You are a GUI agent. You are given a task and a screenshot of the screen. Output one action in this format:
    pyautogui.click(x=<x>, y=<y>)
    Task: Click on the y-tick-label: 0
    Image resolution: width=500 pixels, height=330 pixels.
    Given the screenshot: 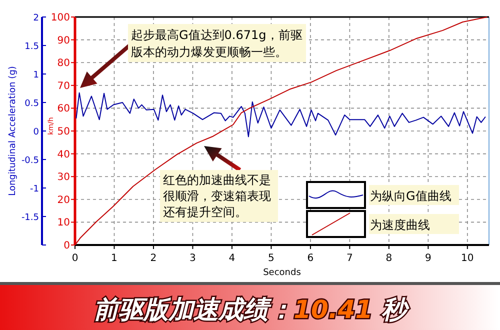 What is the action you would take?
    pyautogui.click(x=36, y=133)
    